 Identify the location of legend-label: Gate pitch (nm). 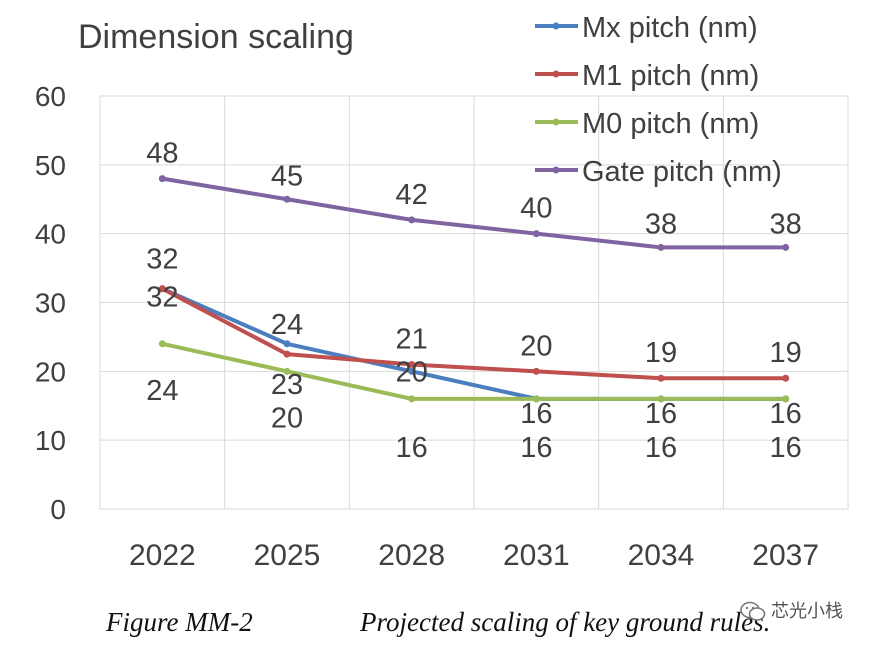
(682, 172).